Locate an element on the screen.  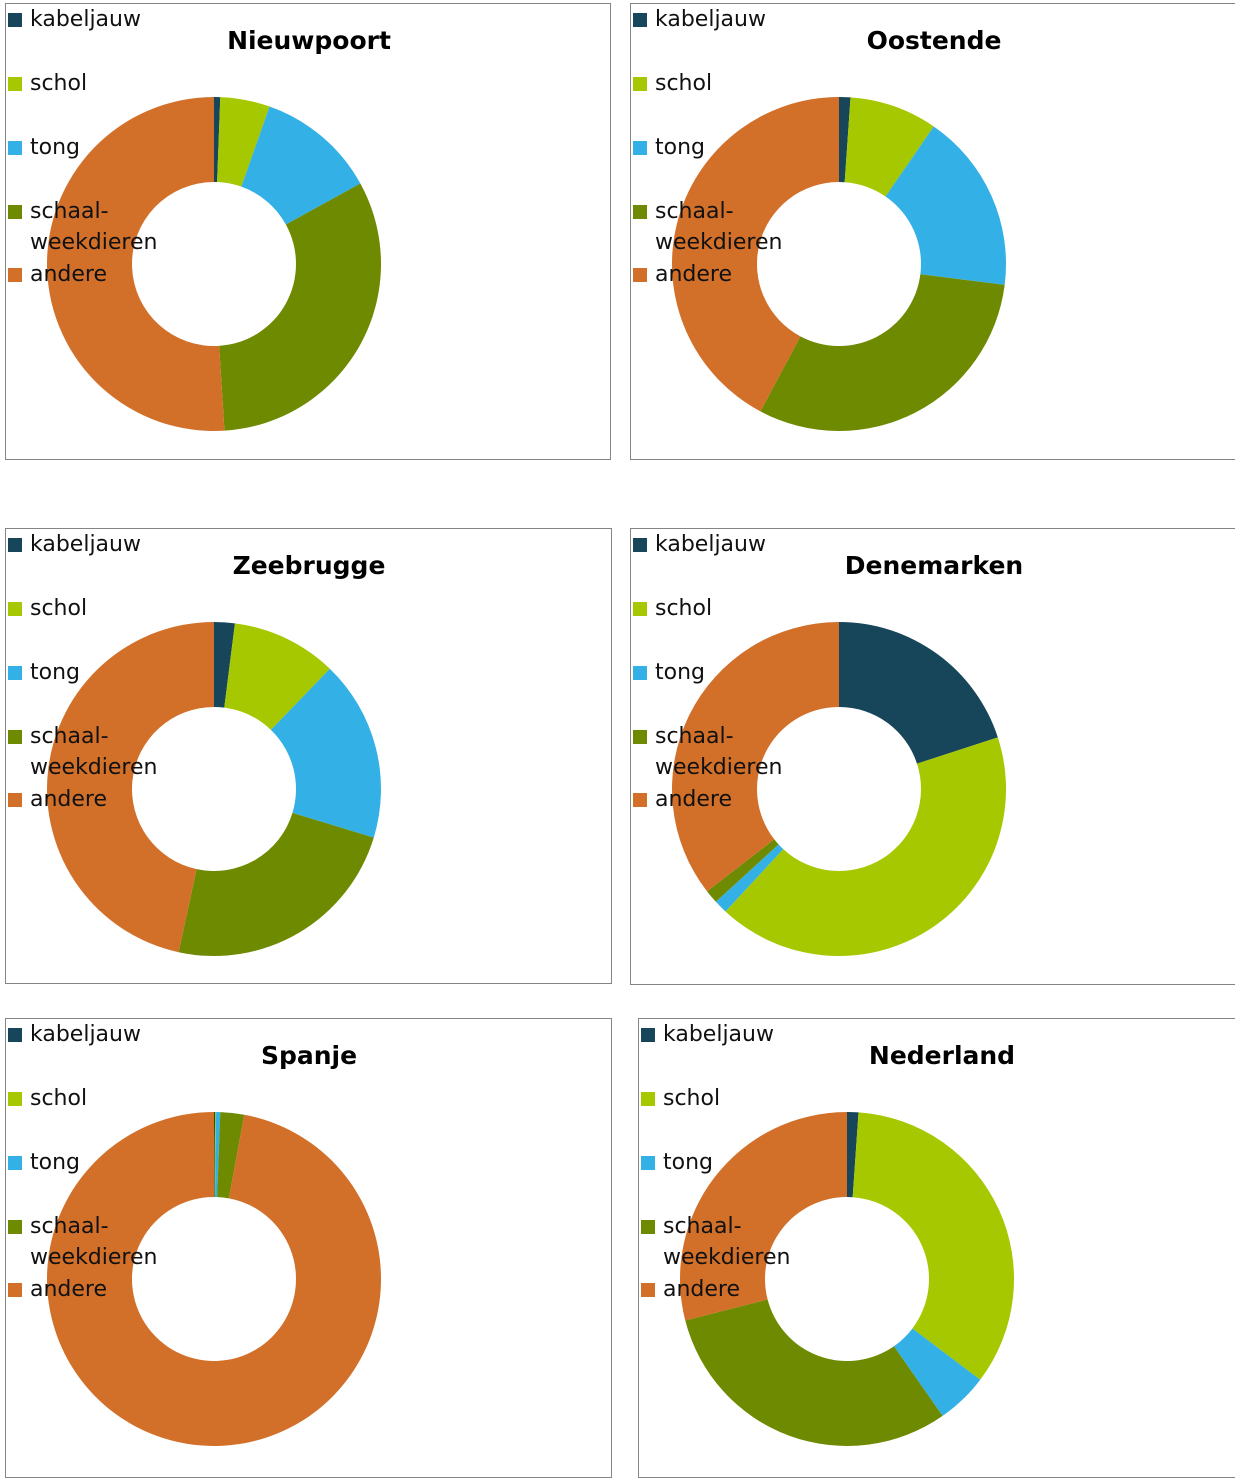
chart-title: Spanje is located at coordinates (309, 1055).